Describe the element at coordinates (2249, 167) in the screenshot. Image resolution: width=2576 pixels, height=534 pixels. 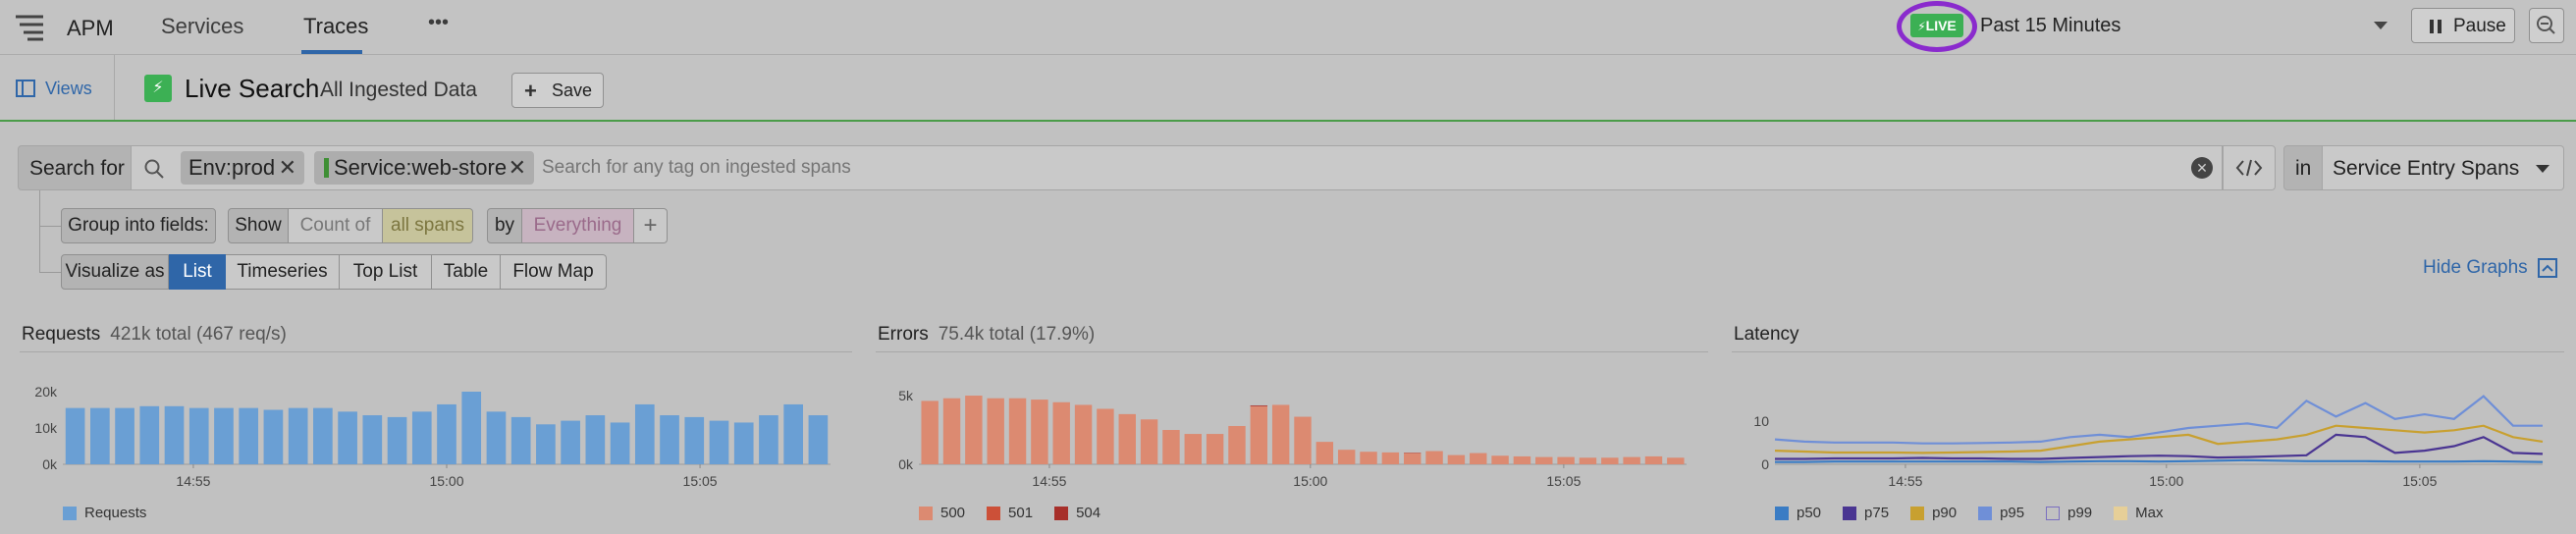
I see `code-view-button` at that location.